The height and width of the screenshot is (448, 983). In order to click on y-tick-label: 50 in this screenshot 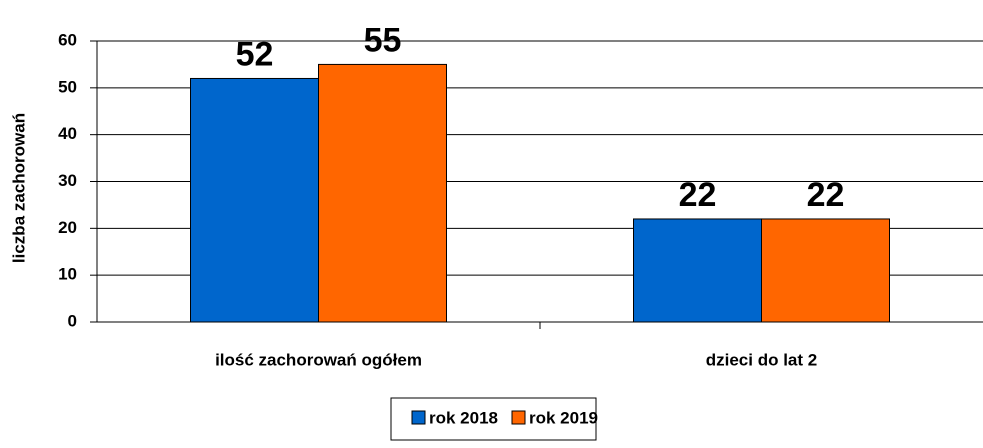, I will do `click(67, 86)`.